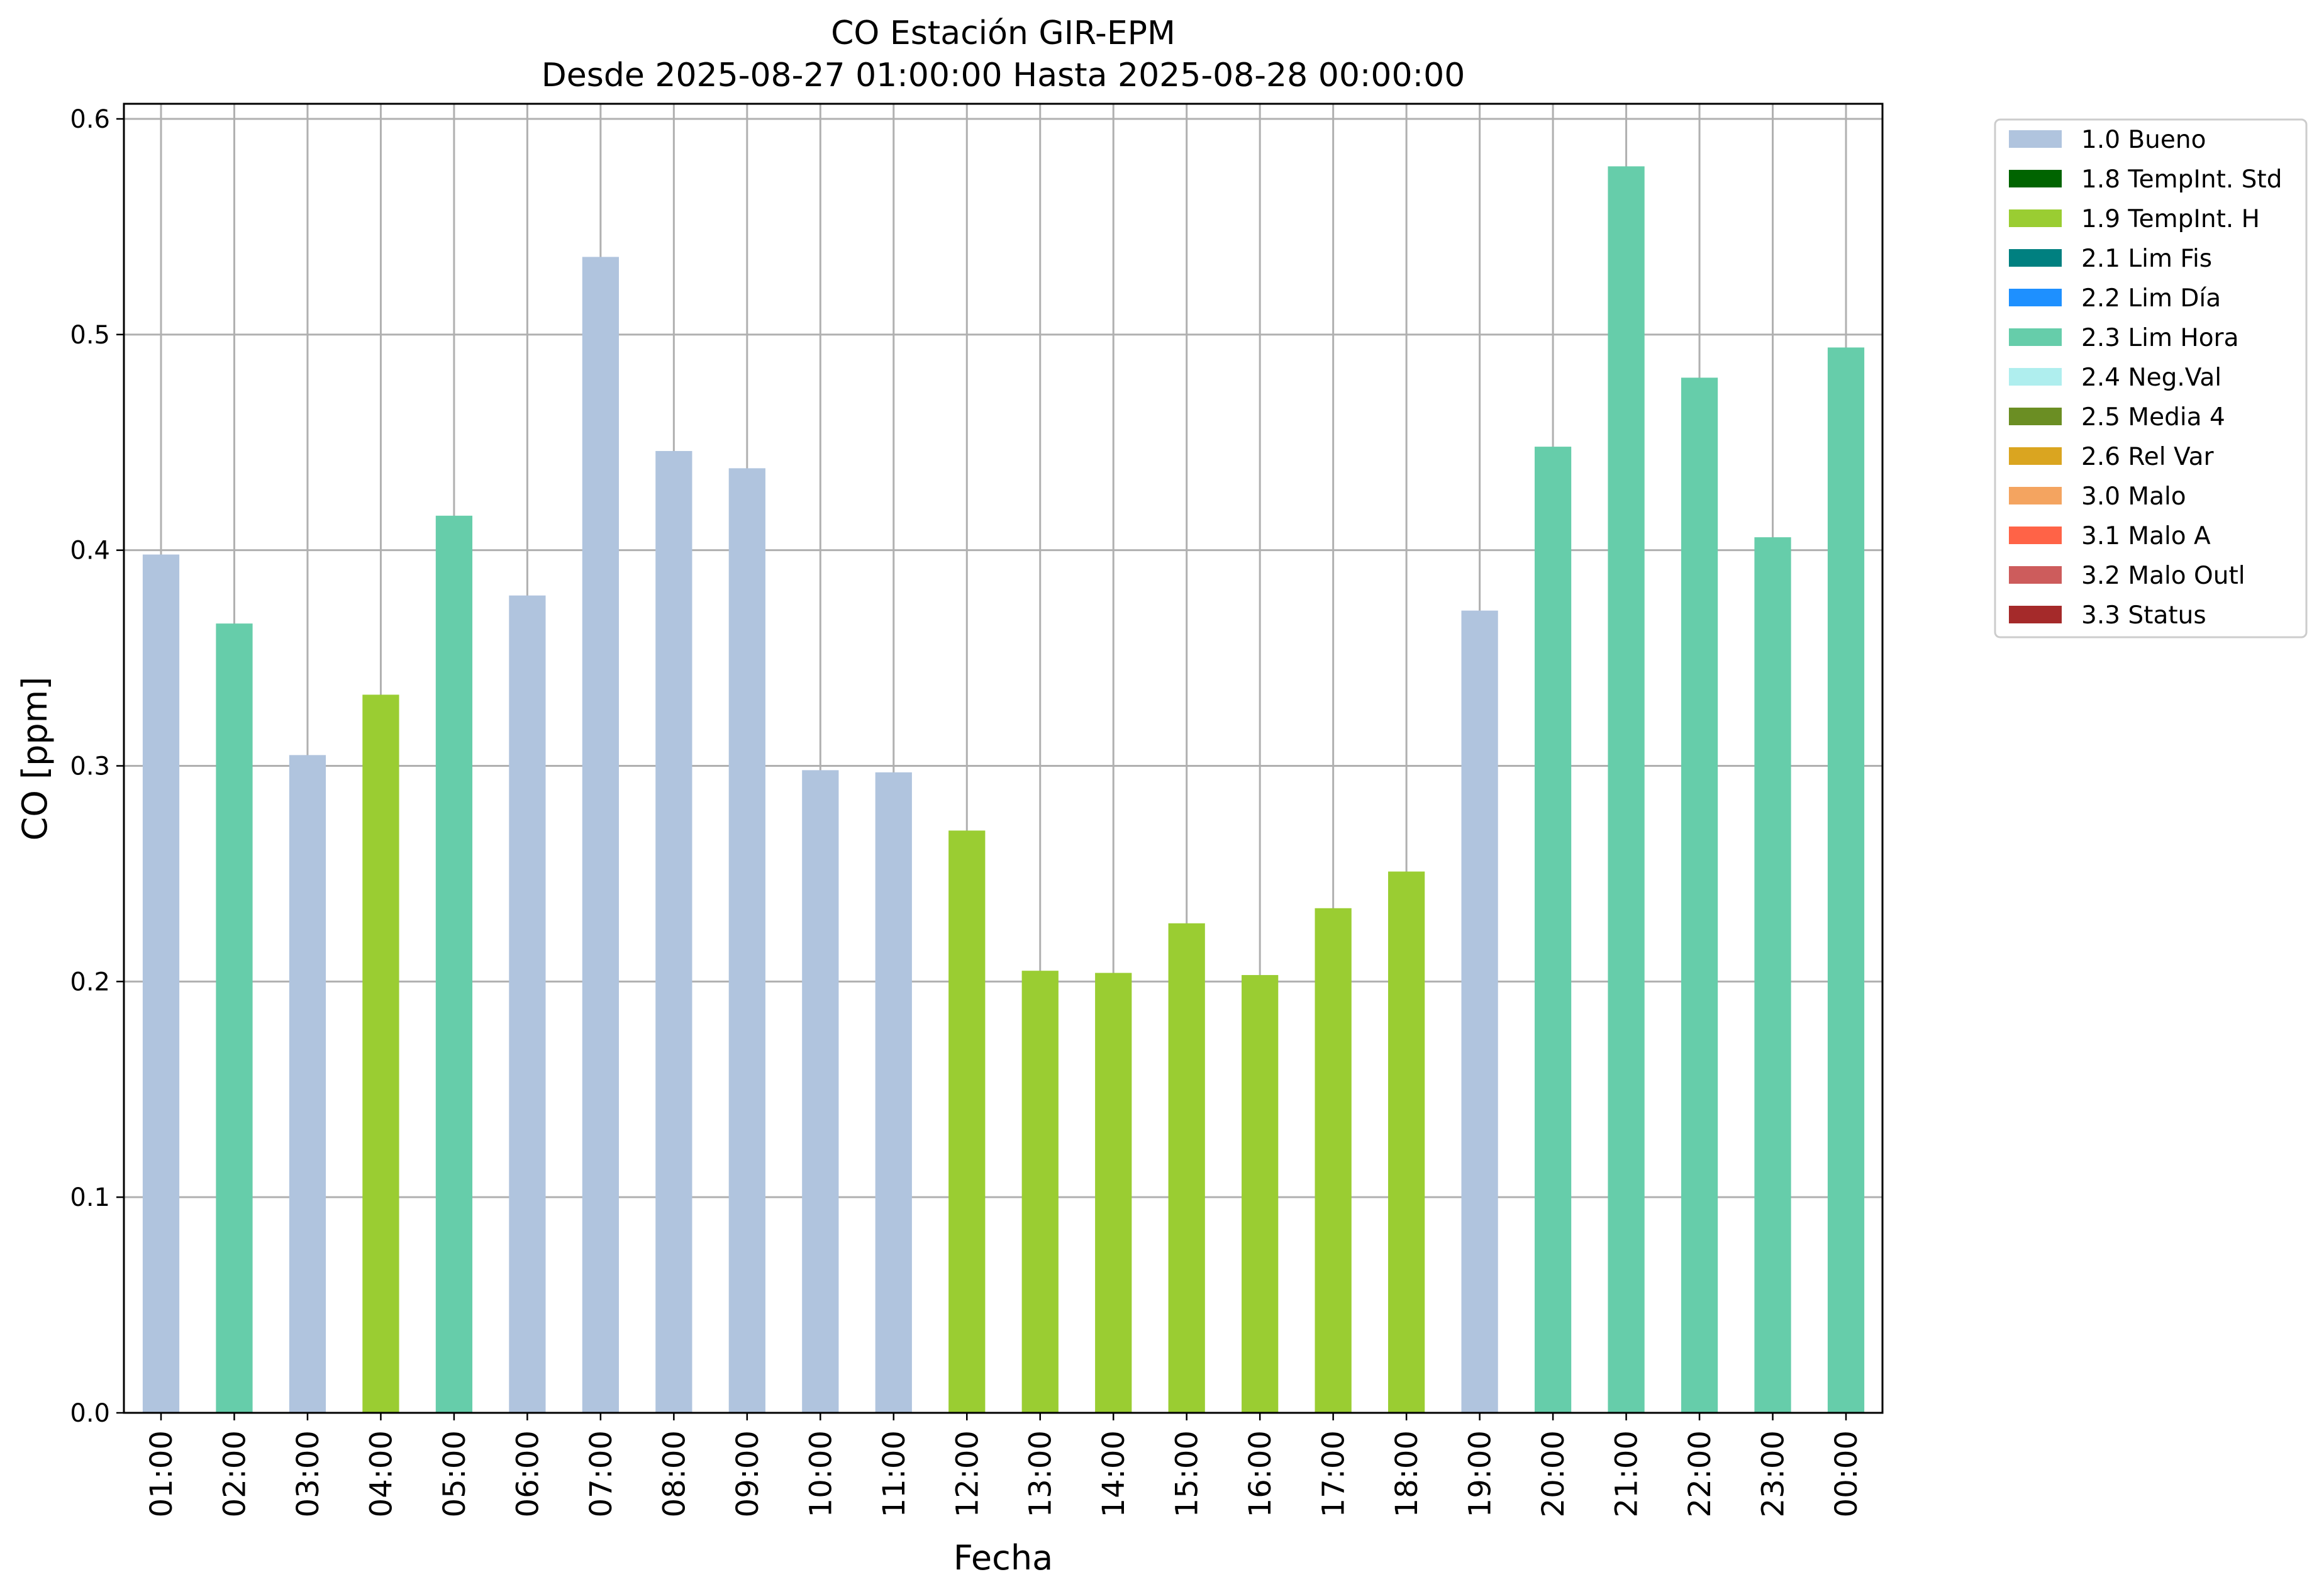 Image resolution: width=2324 pixels, height=1594 pixels. What do you see at coordinates (234, 1473) in the screenshot?
I see `x-tick-label: 02:00` at bounding box center [234, 1473].